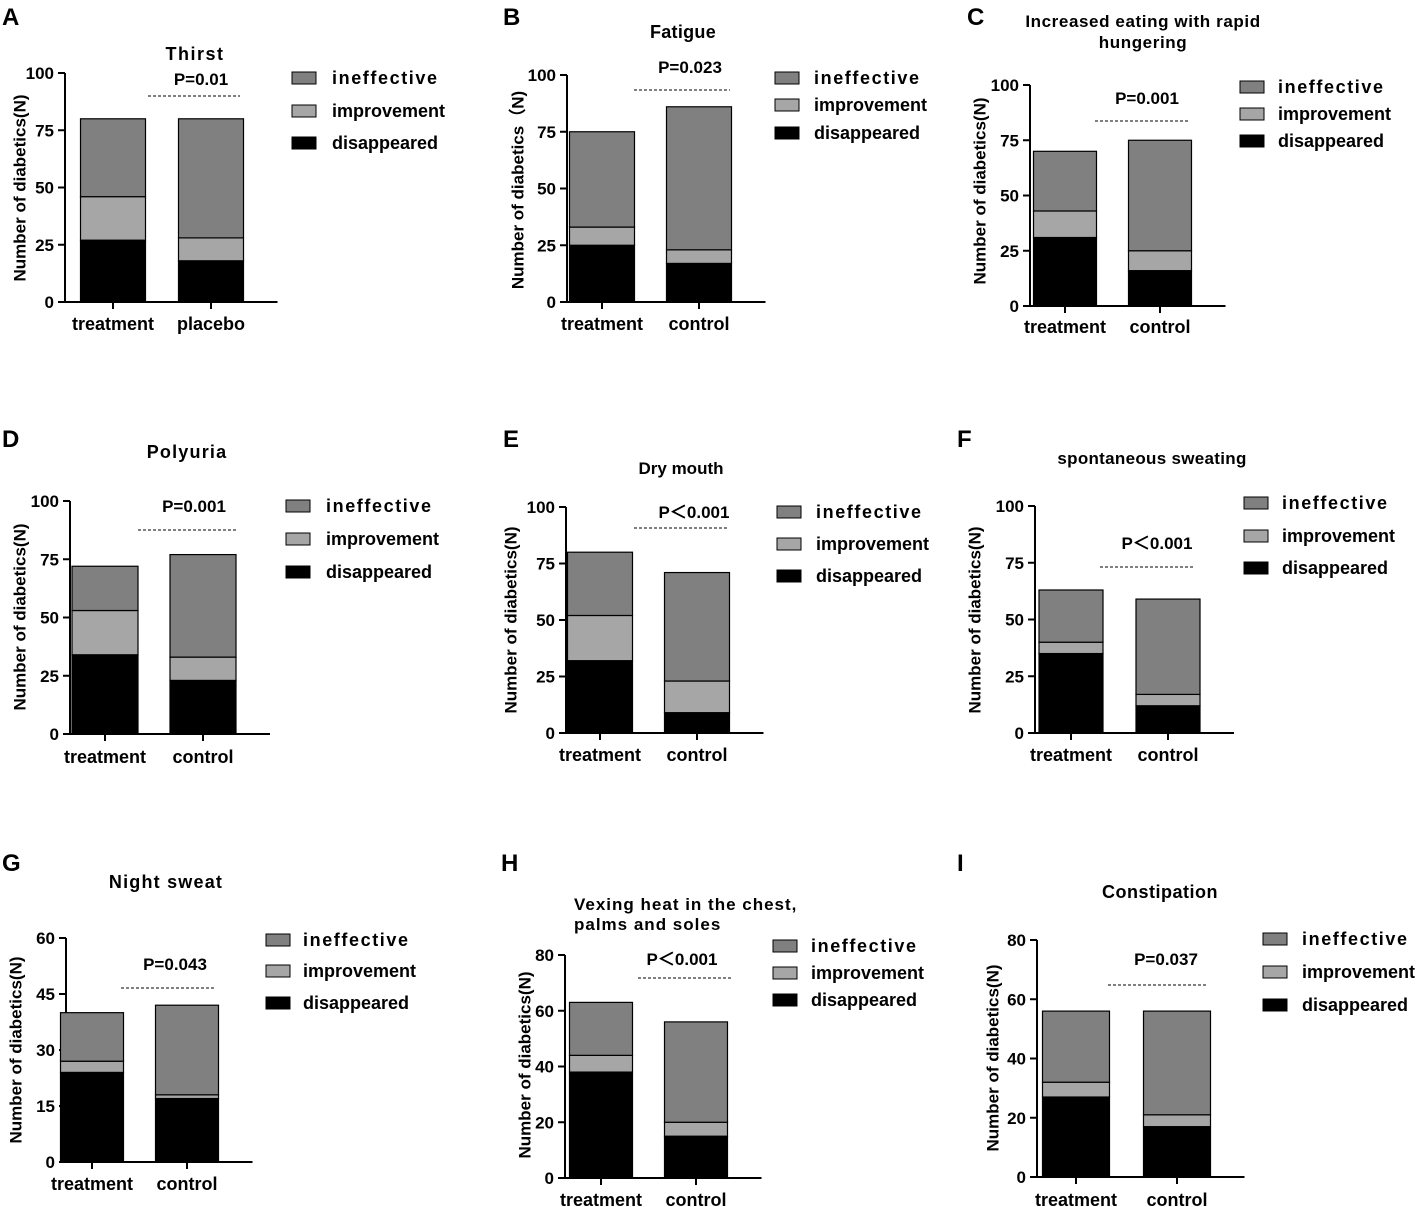  I want to click on chart-title-line: Vexing heat in the chest,, so click(685, 904).